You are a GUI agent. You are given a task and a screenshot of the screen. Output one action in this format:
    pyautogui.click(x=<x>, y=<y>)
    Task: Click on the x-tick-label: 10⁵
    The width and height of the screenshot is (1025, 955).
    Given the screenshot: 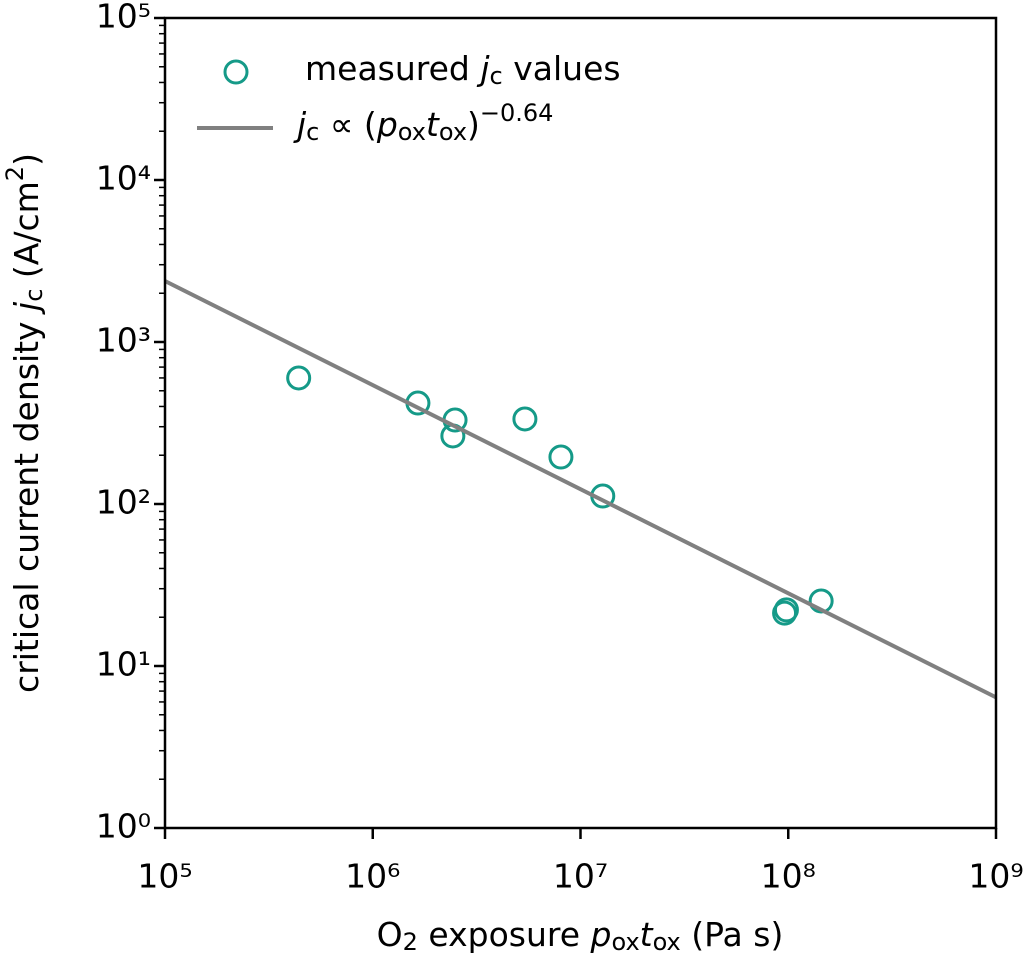 What is the action you would take?
    pyautogui.click(x=164, y=876)
    